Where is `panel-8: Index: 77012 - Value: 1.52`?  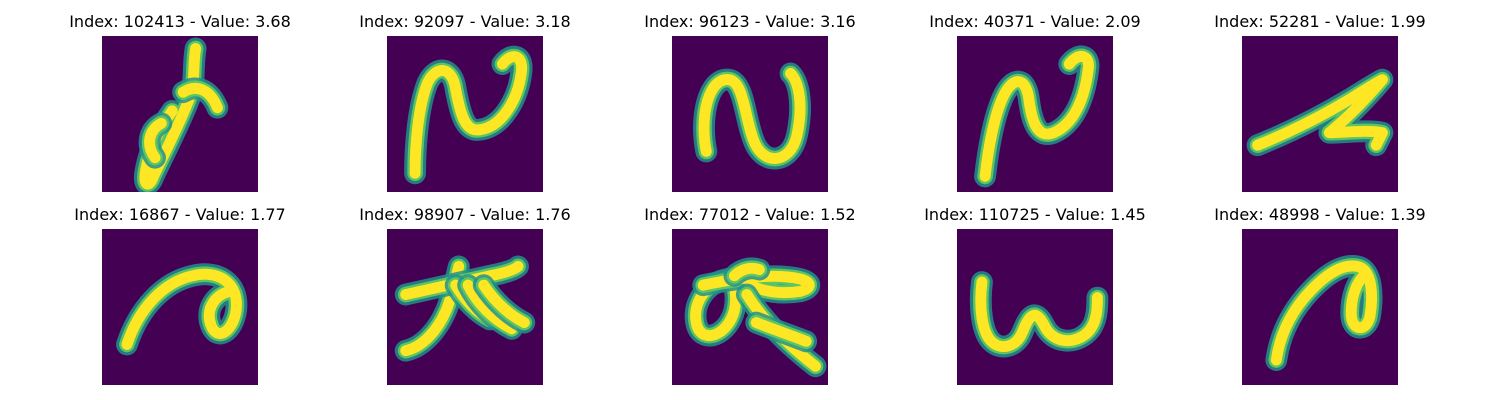 panel-8: Index: 77012 - Value: 1.52 is located at coordinates (750, 298).